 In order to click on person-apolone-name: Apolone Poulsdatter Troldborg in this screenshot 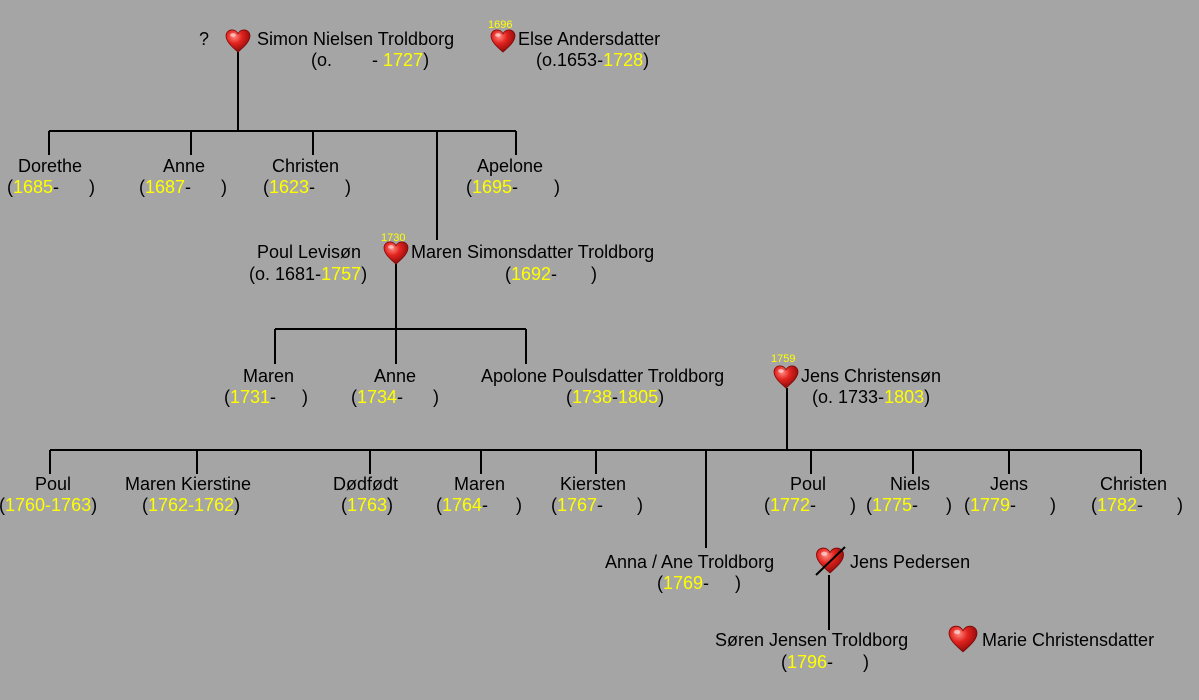, I will do `click(603, 376)`.